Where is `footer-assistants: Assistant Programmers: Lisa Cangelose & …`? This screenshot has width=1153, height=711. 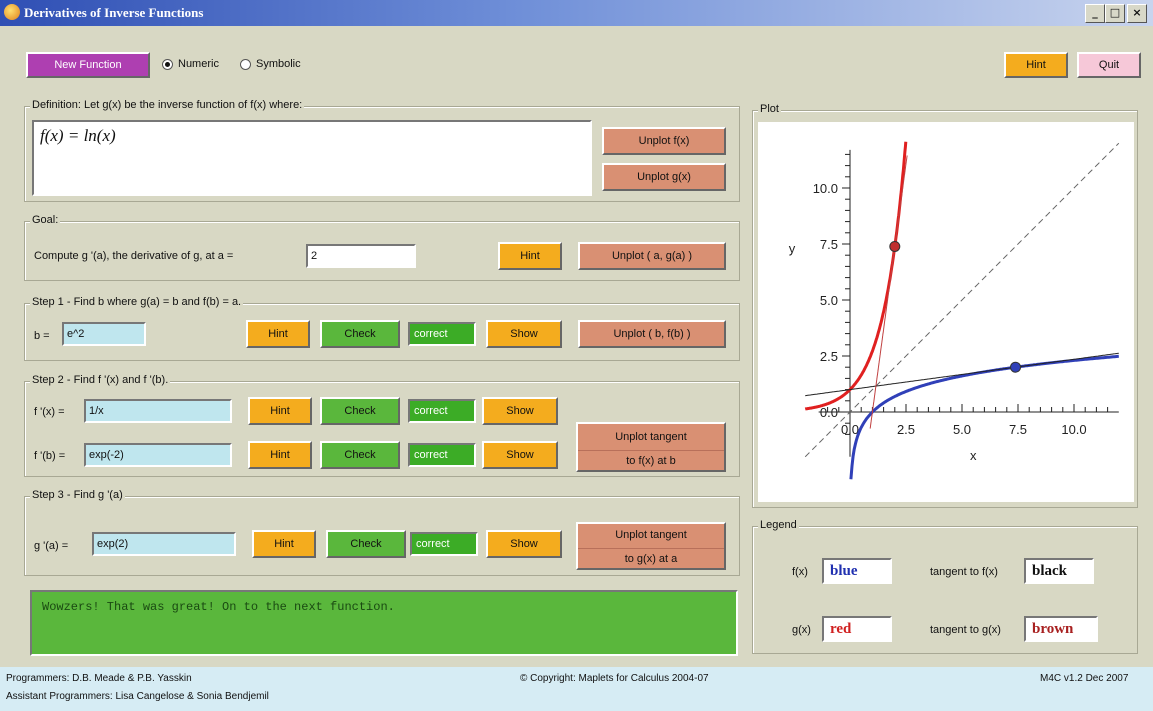 footer-assistants: Assistant Programmers: Lisa Cangelose & … is located at coordinates (137, 696).